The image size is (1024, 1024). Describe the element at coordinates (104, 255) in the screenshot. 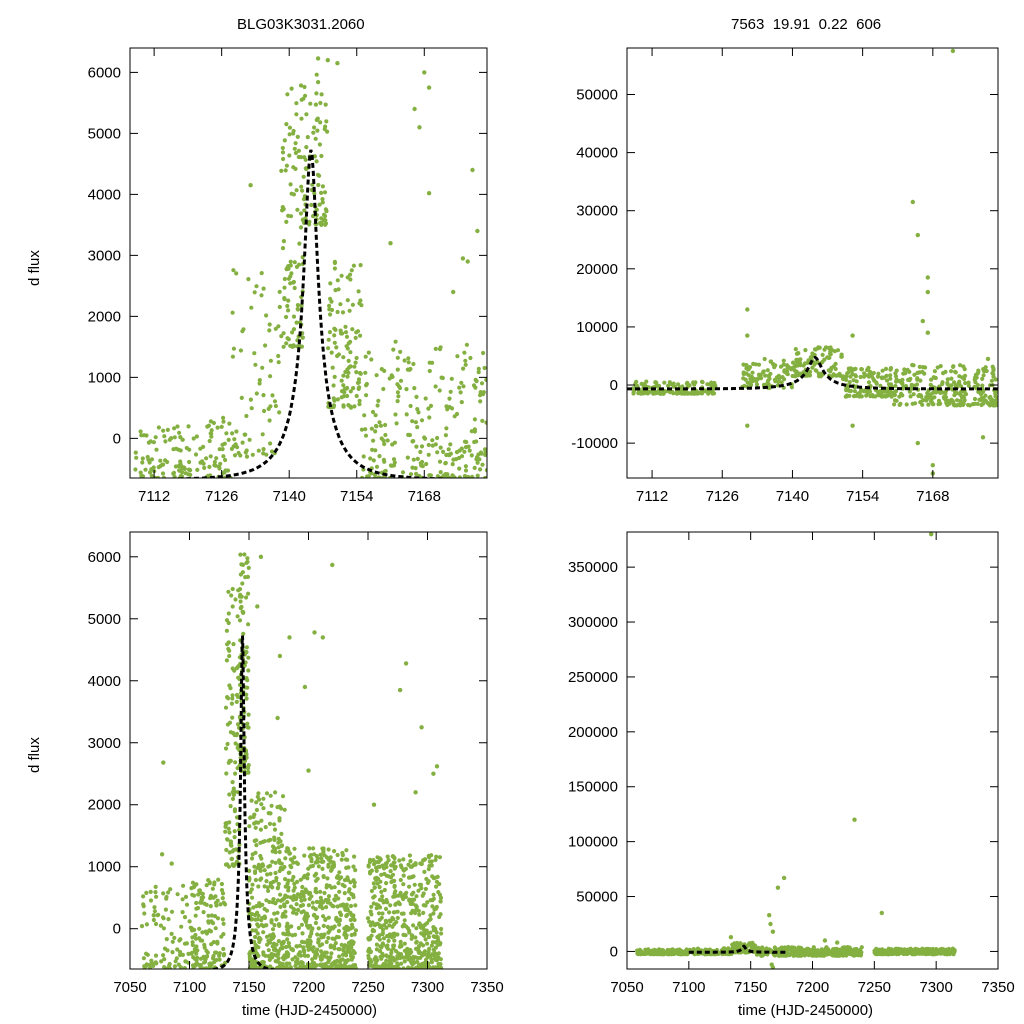

I see `y-tick-label: 3000` at that location.